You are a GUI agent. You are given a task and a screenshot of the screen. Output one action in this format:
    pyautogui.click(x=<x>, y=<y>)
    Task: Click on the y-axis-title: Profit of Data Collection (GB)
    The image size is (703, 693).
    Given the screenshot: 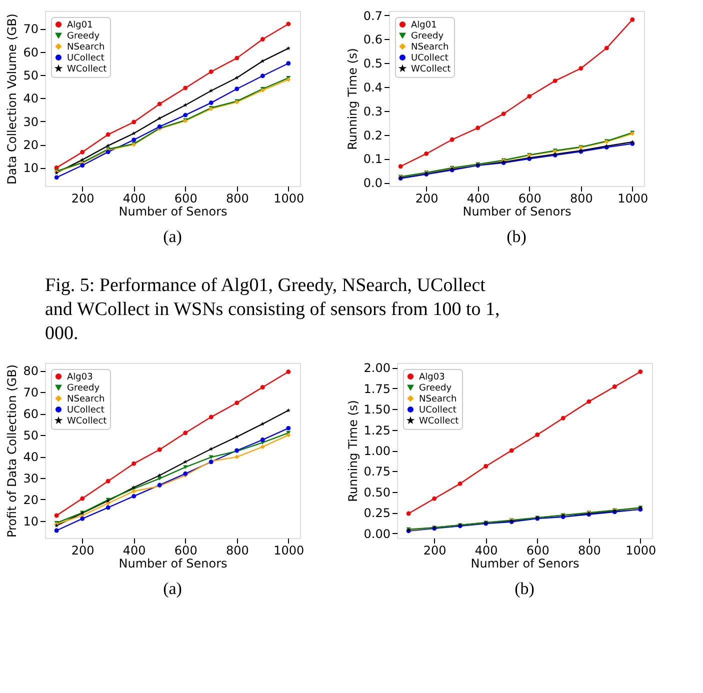 What is the action you would take?
    pyautogui.click(x=12, y=451)
    